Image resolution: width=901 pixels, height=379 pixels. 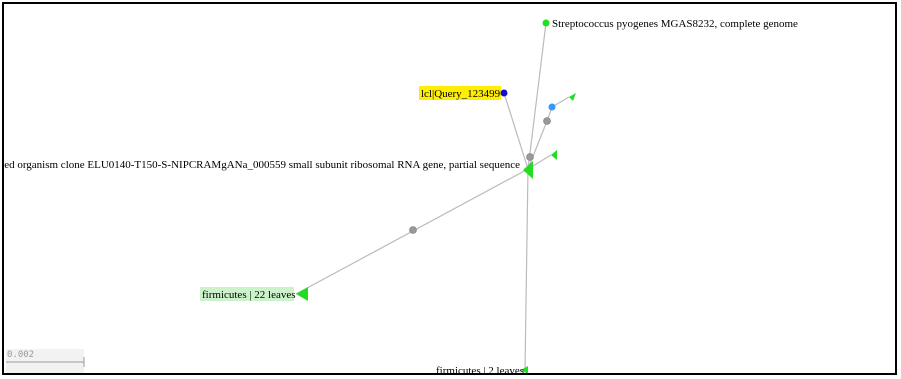 I want to click on collapsed-leaf-right, so click(x=554, y=155).